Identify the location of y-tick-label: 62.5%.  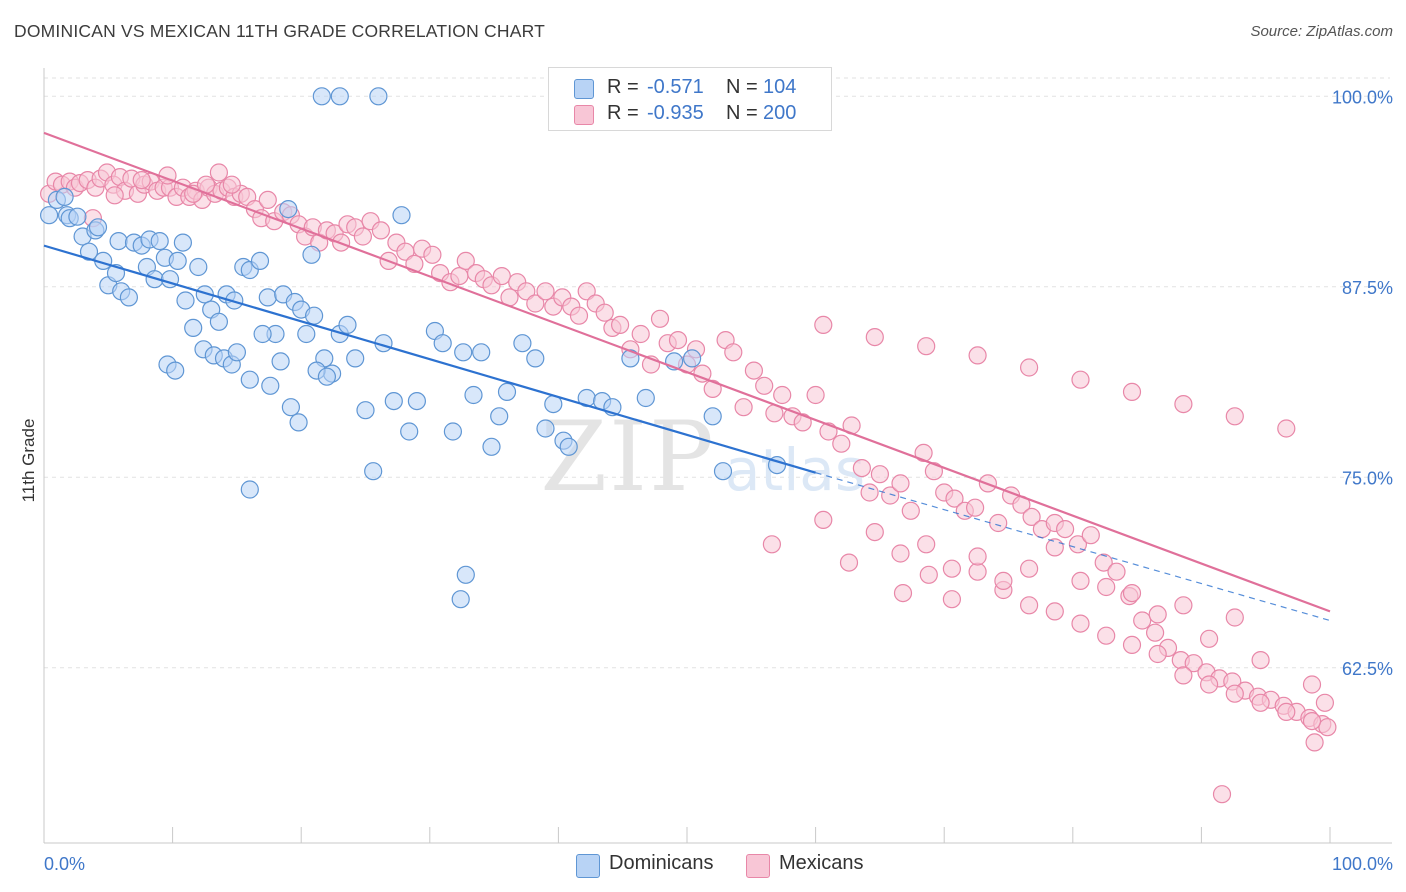
(1367, 669).